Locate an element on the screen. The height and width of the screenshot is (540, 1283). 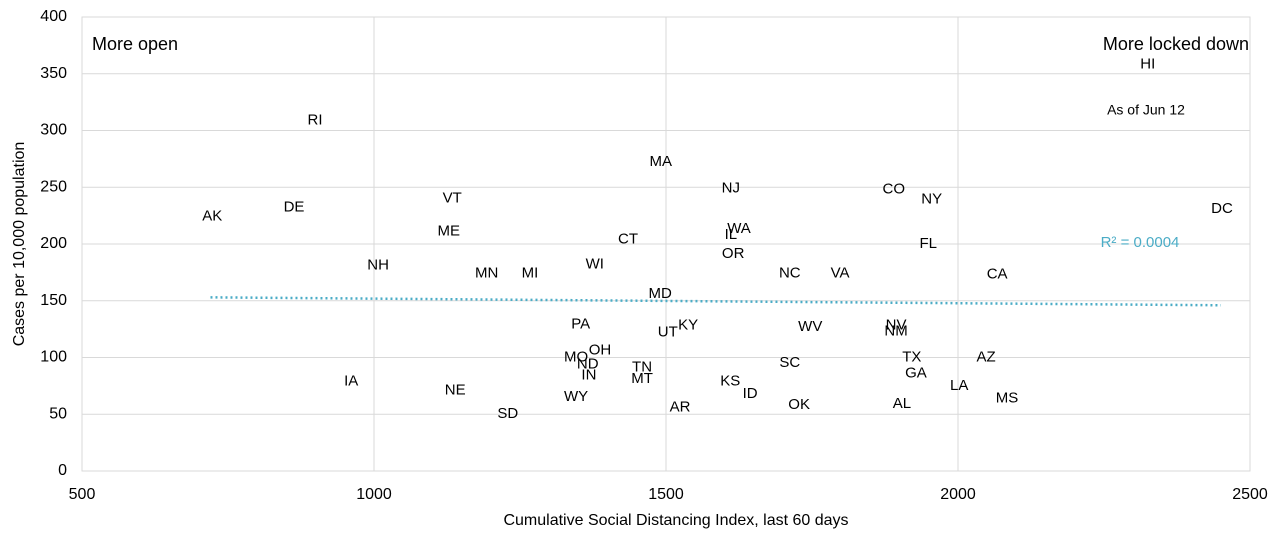
state-point: ID is located at coordinates (750, 393).